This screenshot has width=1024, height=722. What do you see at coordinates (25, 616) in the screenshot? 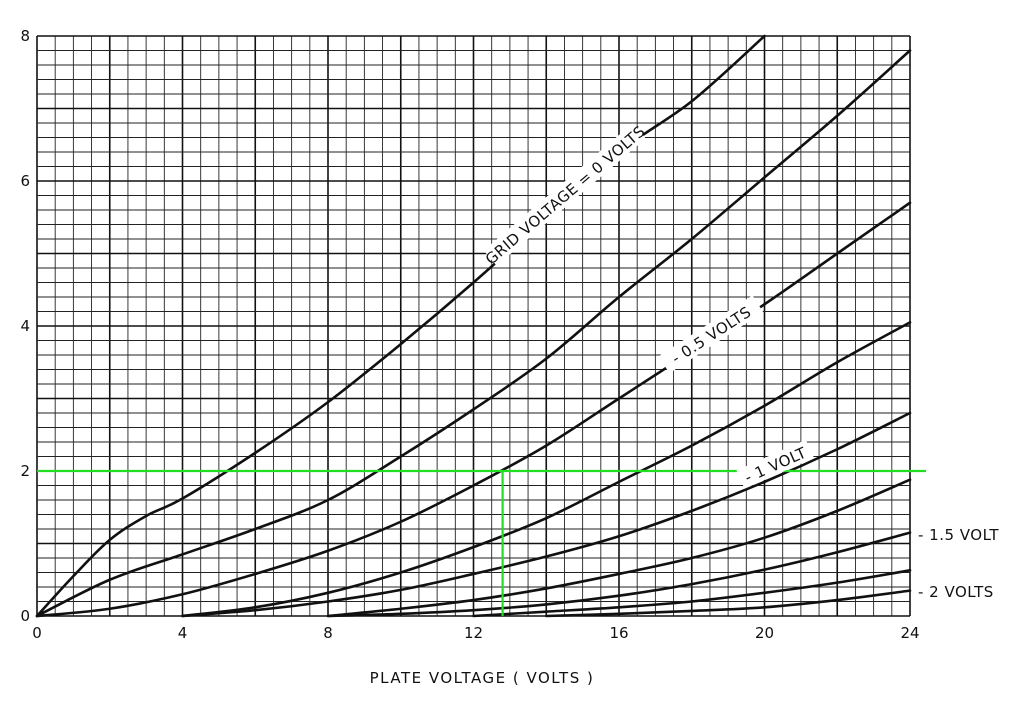
I see `y-tick-label: 0` at bounding box center [25, 616].